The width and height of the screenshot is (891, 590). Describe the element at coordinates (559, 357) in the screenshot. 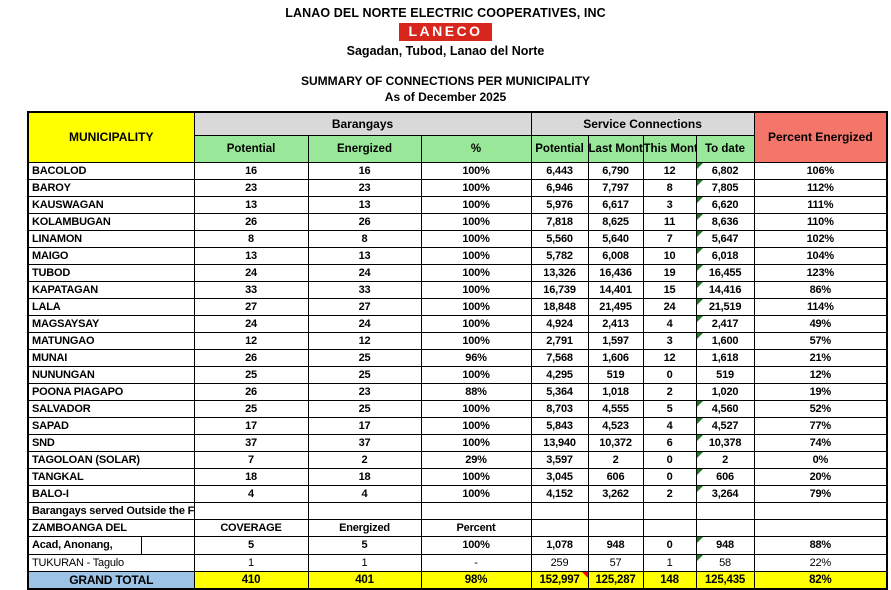

I see `value-cell: 7,568` at that location.